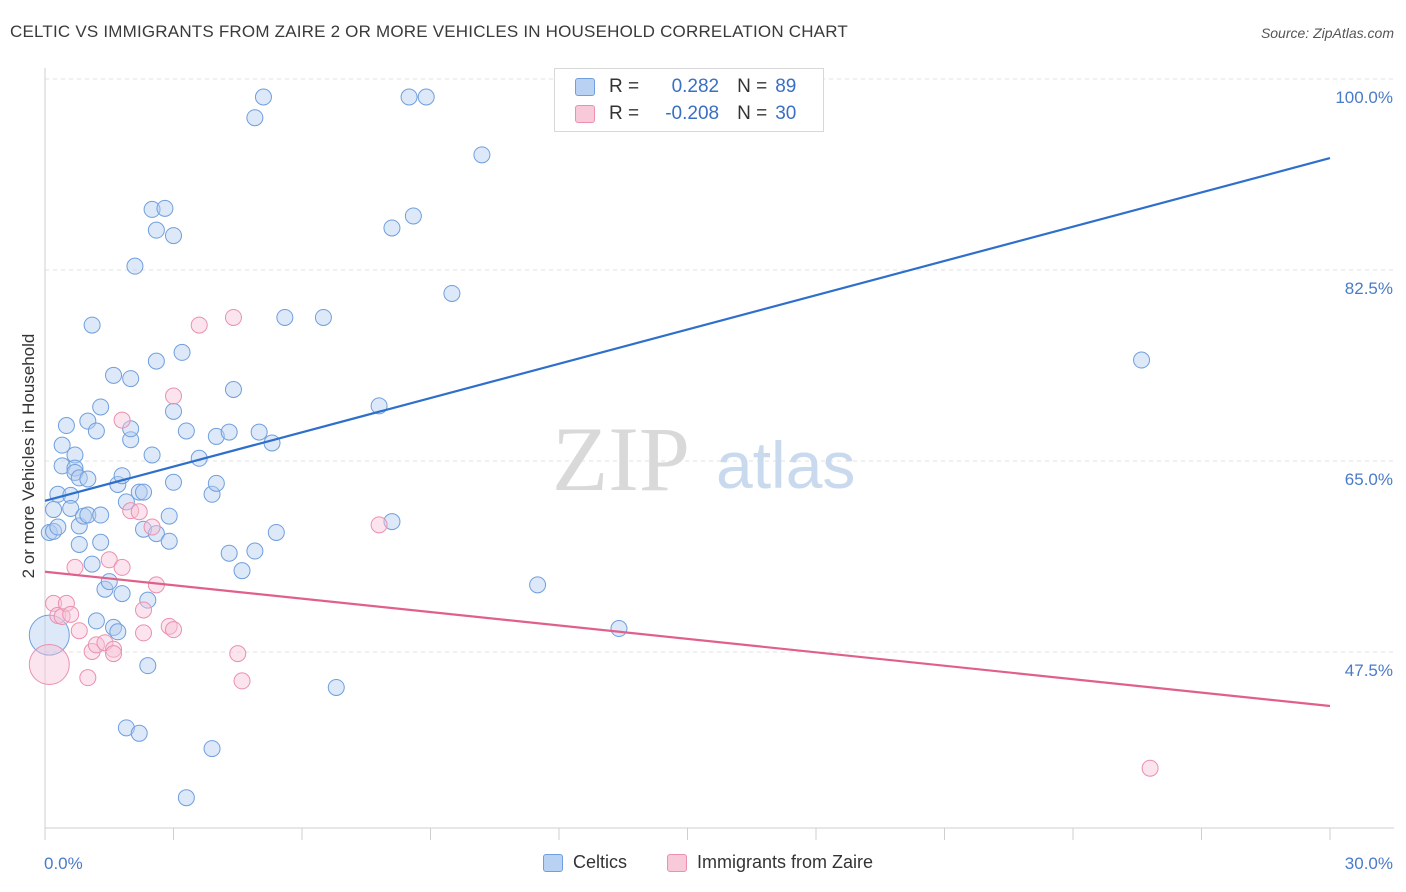 Image resolution: width=1406 pixels, height=892 pixels. Describe the element at coordinates (621, 459) in the screenshot. I see `watermark-zip: ZIP` at that location.